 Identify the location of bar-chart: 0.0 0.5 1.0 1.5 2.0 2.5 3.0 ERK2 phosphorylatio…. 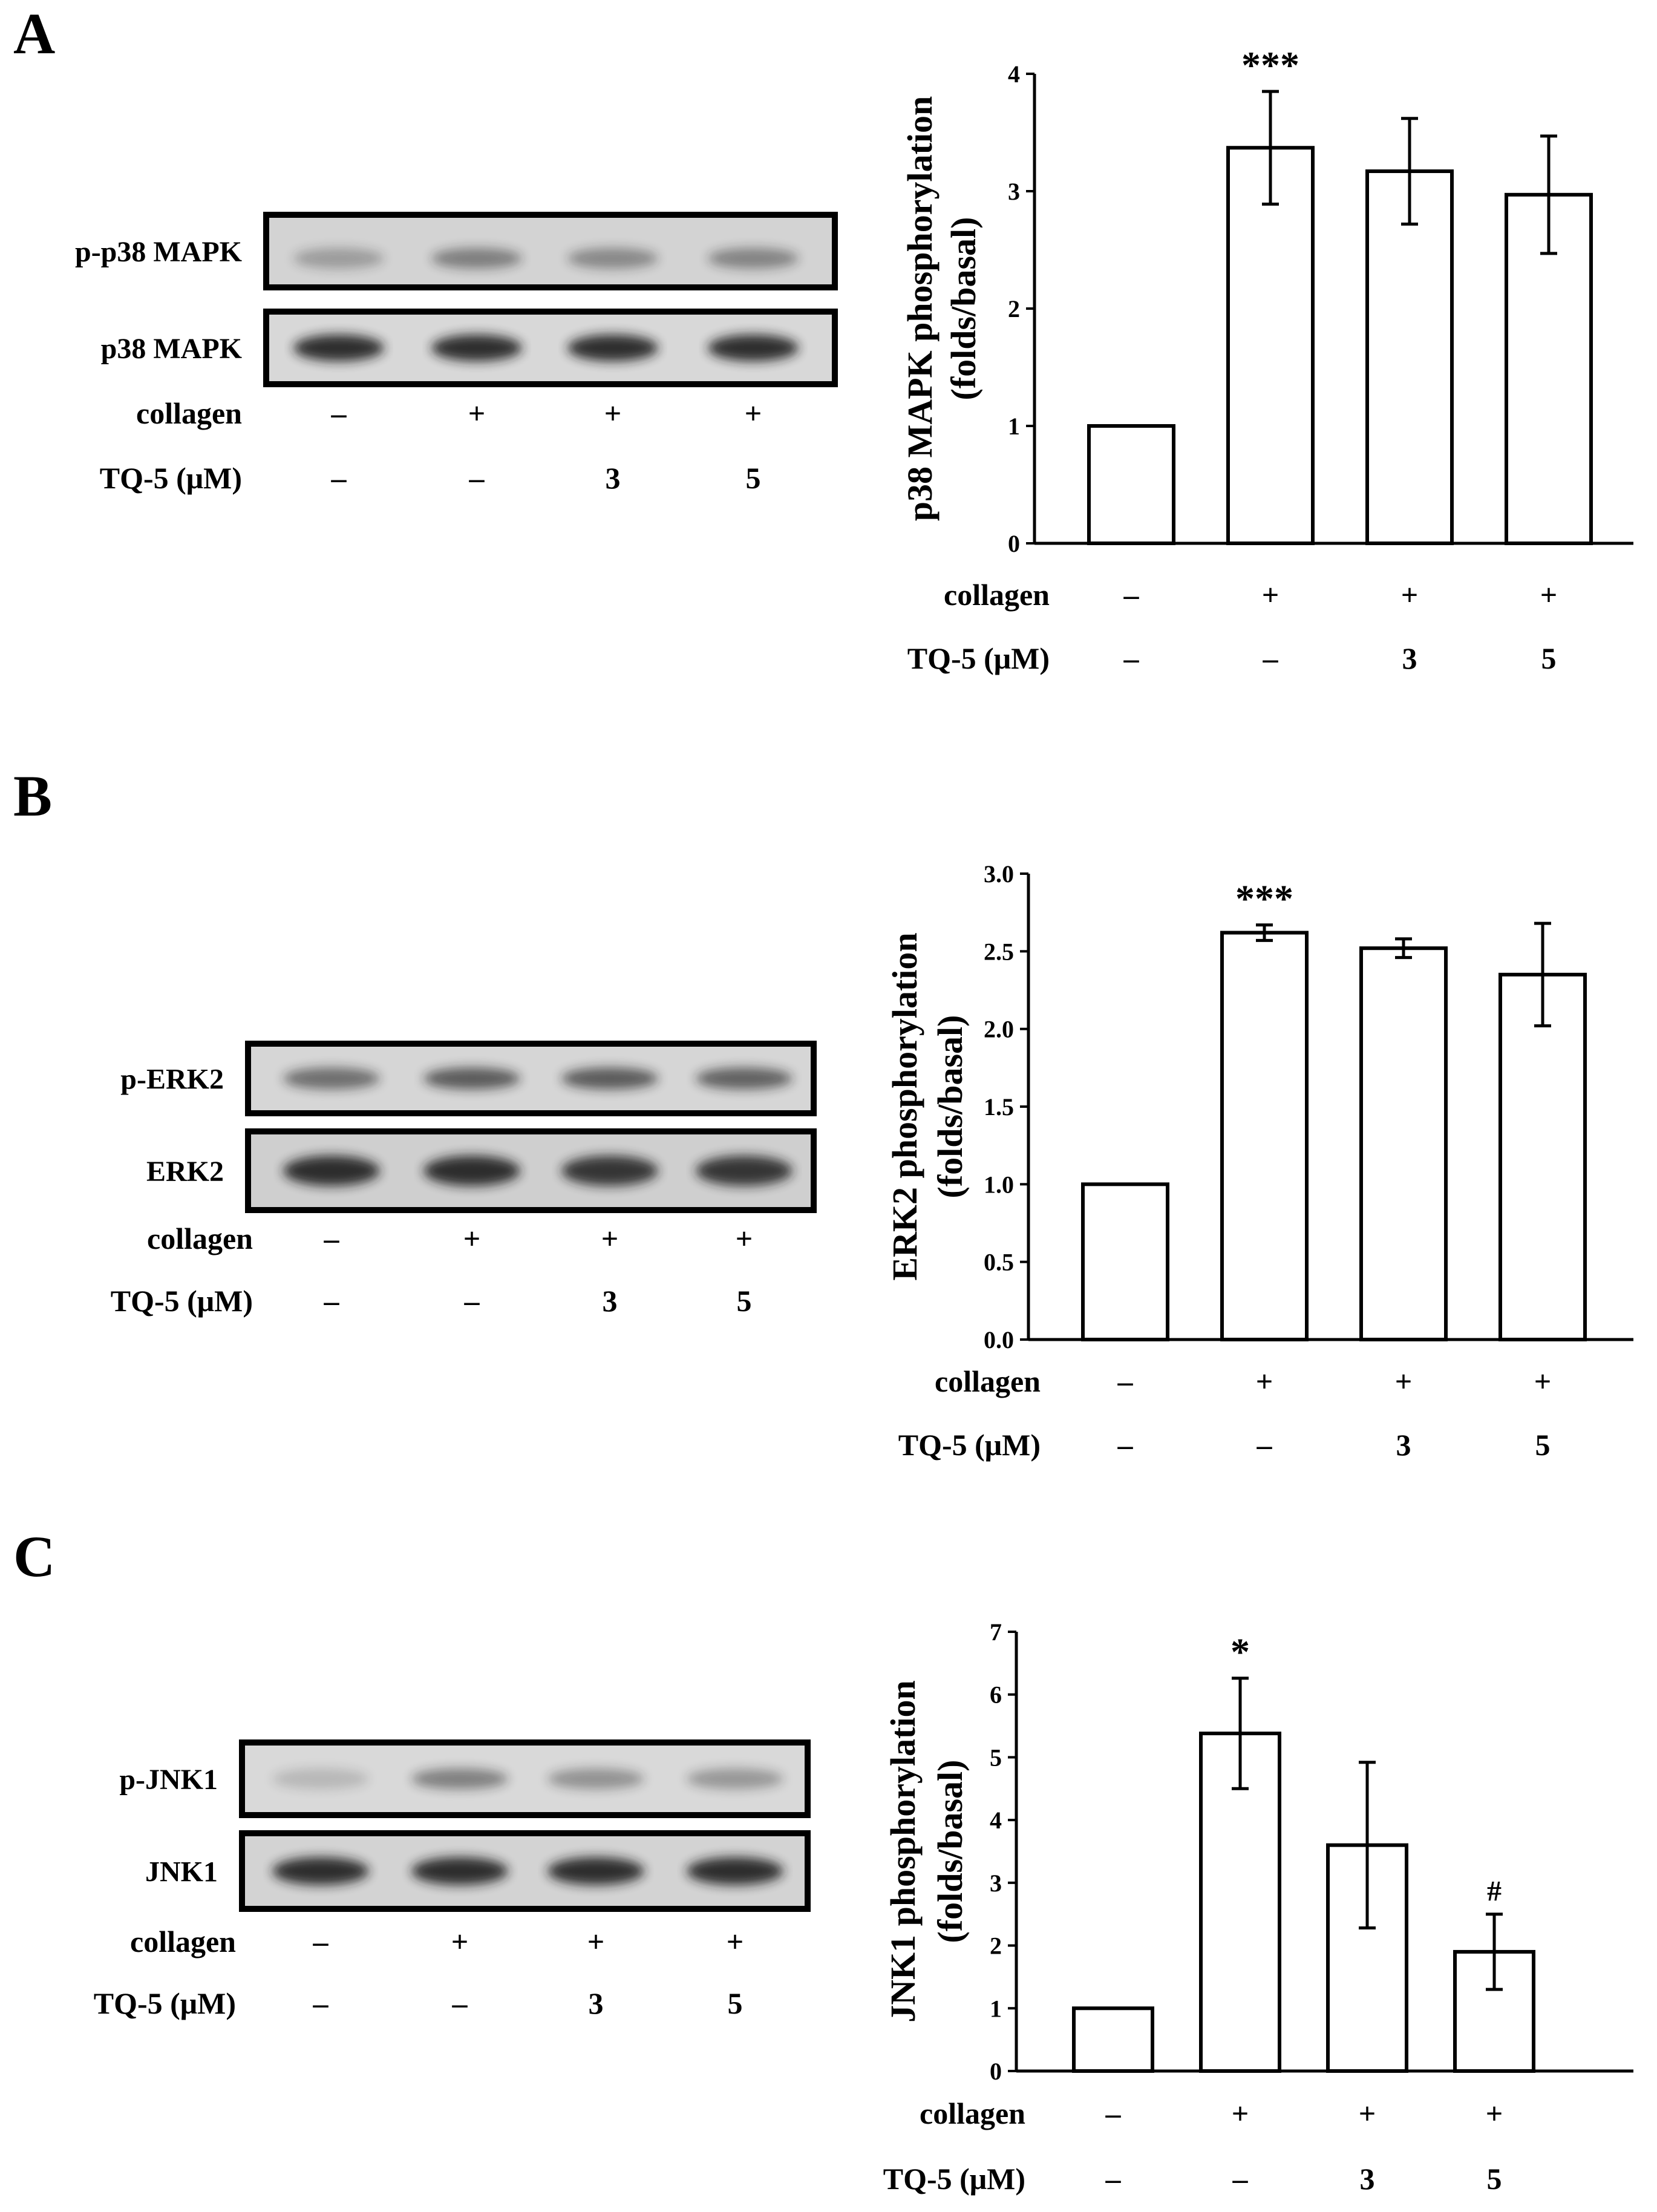
(1259, 1161).